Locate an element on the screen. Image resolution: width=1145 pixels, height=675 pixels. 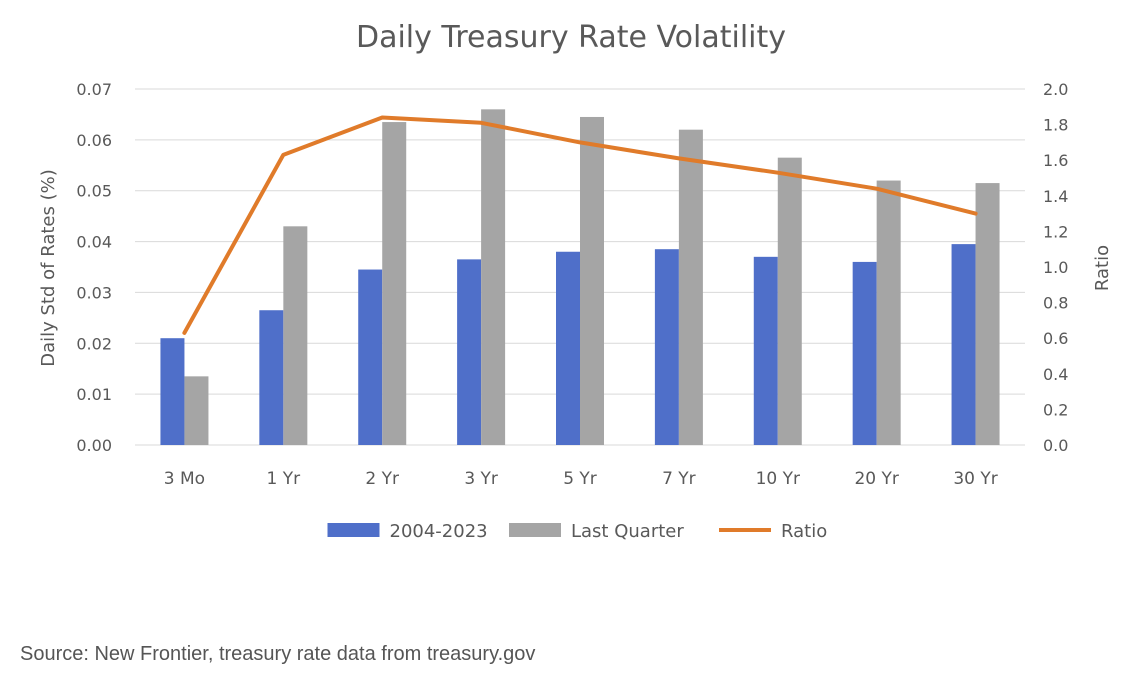
y2-tick-label: 0.0 is located at coordinates (1055, 445).